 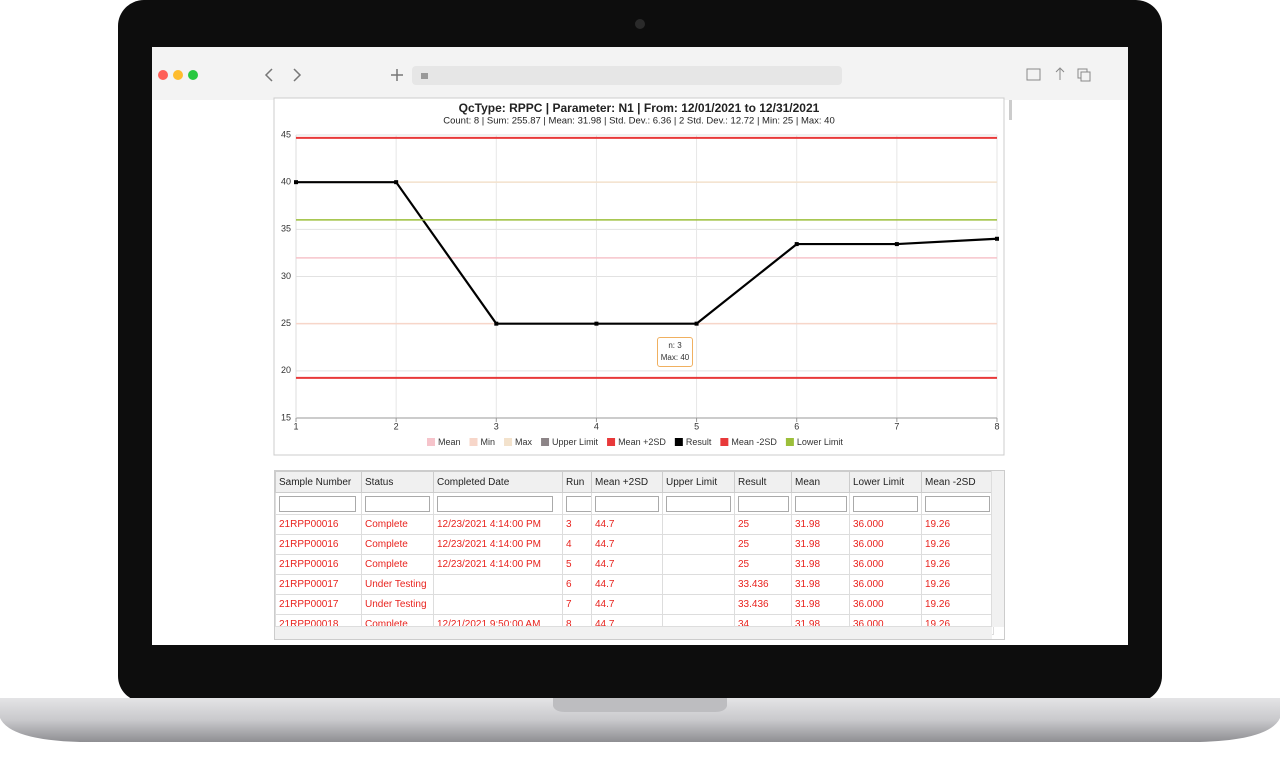 I want to click on y-tick-label: 25, so click(x=286, y=323).